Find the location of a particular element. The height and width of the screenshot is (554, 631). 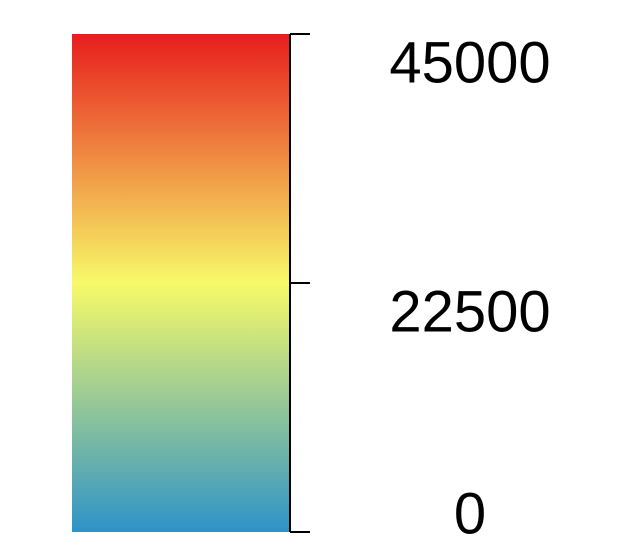

tick-label: 0 is located at coordinates (470, 514).